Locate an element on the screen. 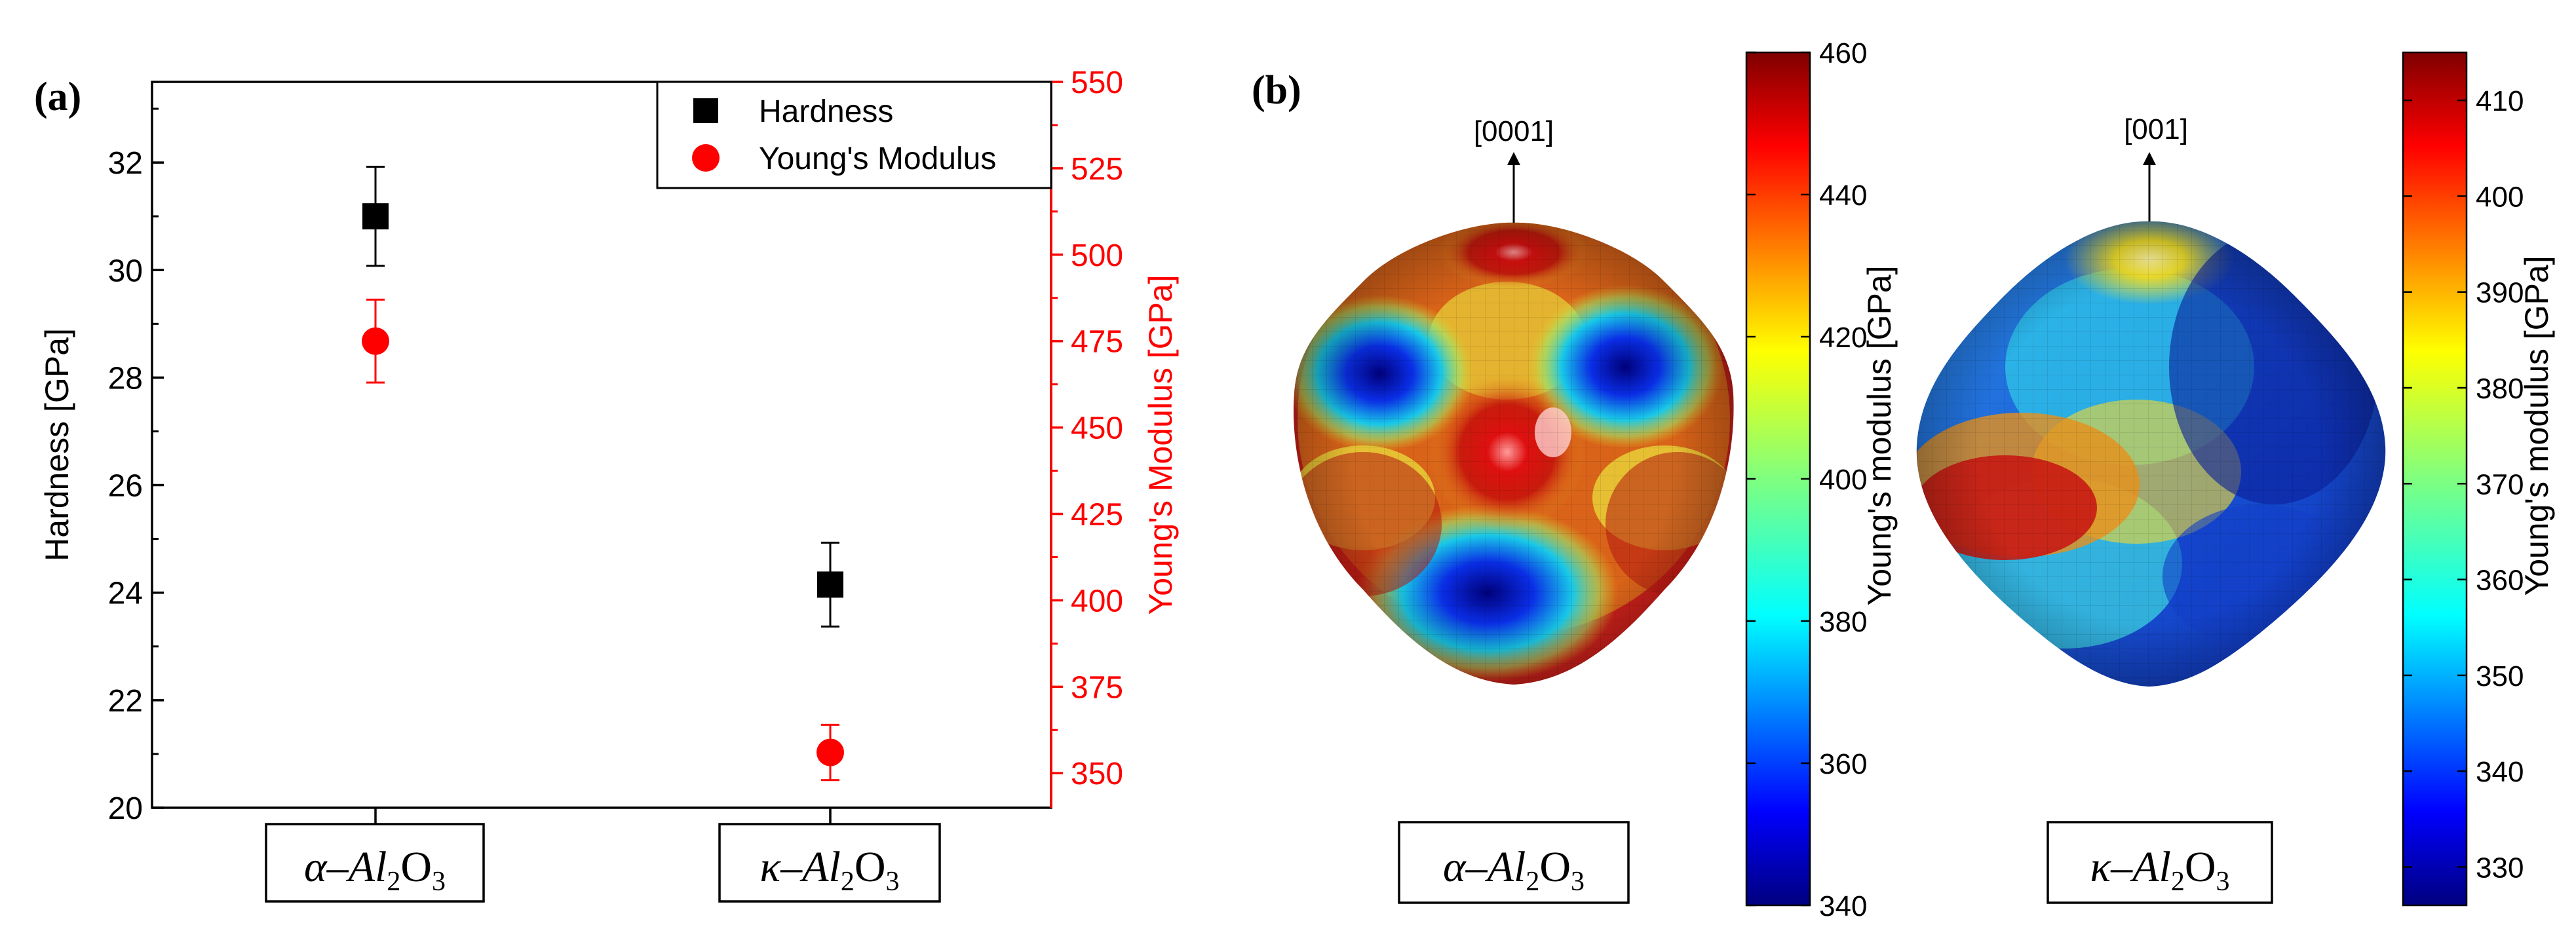  colorbar-tick-label: 460 is located at coordinates (1843, 53).